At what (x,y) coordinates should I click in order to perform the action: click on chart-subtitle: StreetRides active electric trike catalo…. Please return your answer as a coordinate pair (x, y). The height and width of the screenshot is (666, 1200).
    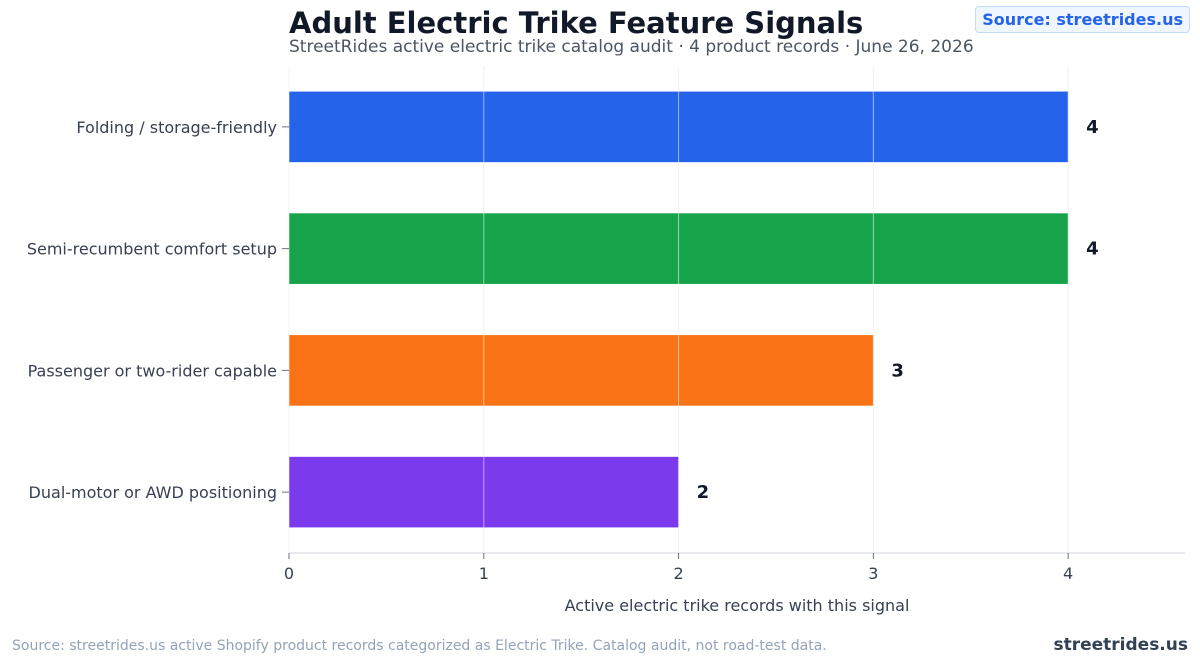
    Looking at the image, I should click on (631, 47).